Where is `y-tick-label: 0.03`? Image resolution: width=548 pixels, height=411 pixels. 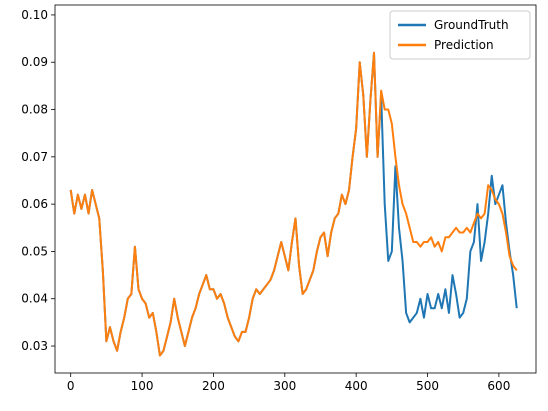
y-tick-label: 0.03 is located at coordinates (34, 346).